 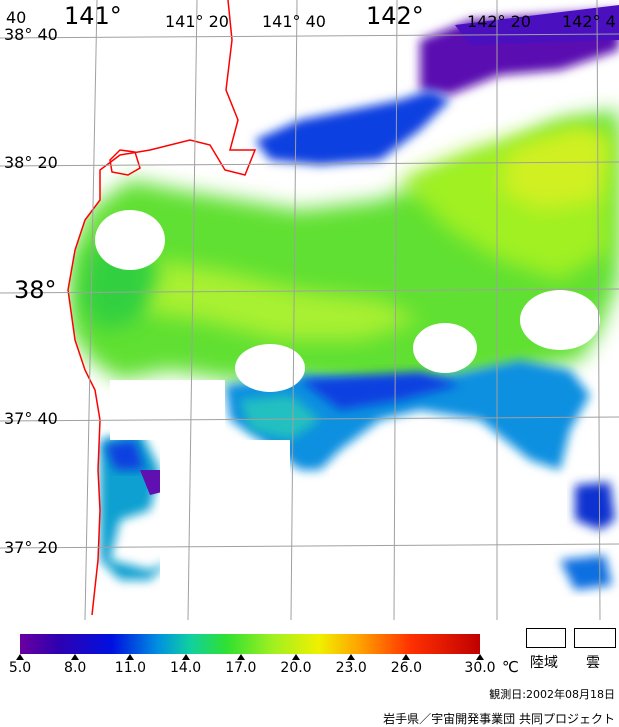 What do you see at coordinates (499, 21) in the screenshot?
I see `lon-label: 142° 20` at bounding box center [499, 21].